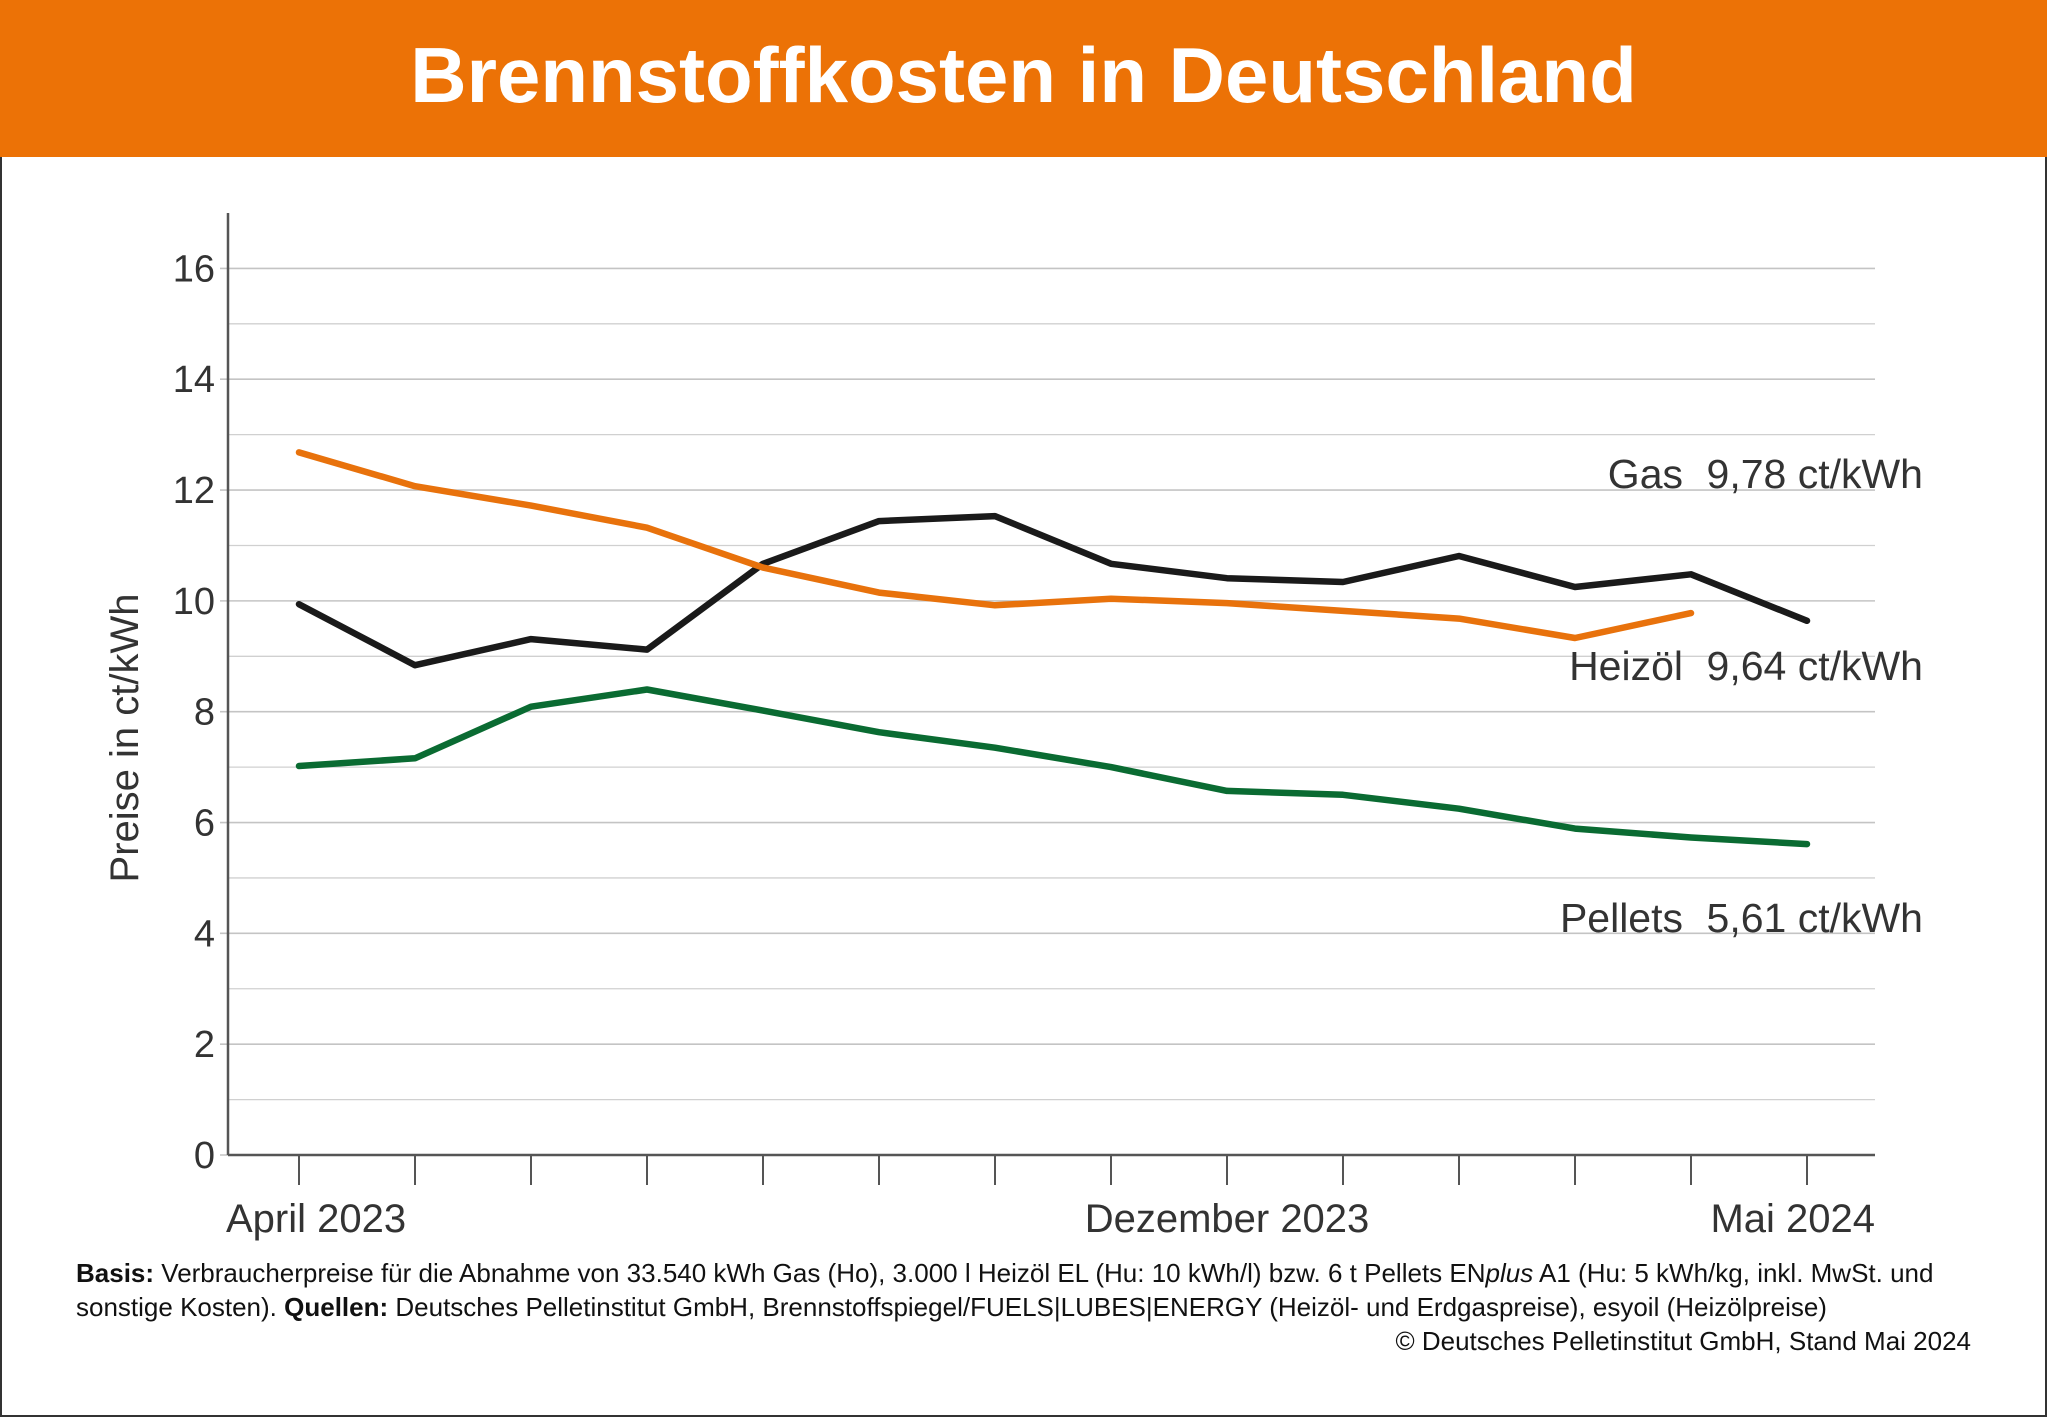 This screenshot has width=2047, height=1417. What do you see at coordinates (1509, 1273) in the screenshot?
I see `basis-italic: plus` at bounding box center [1509, 1273].